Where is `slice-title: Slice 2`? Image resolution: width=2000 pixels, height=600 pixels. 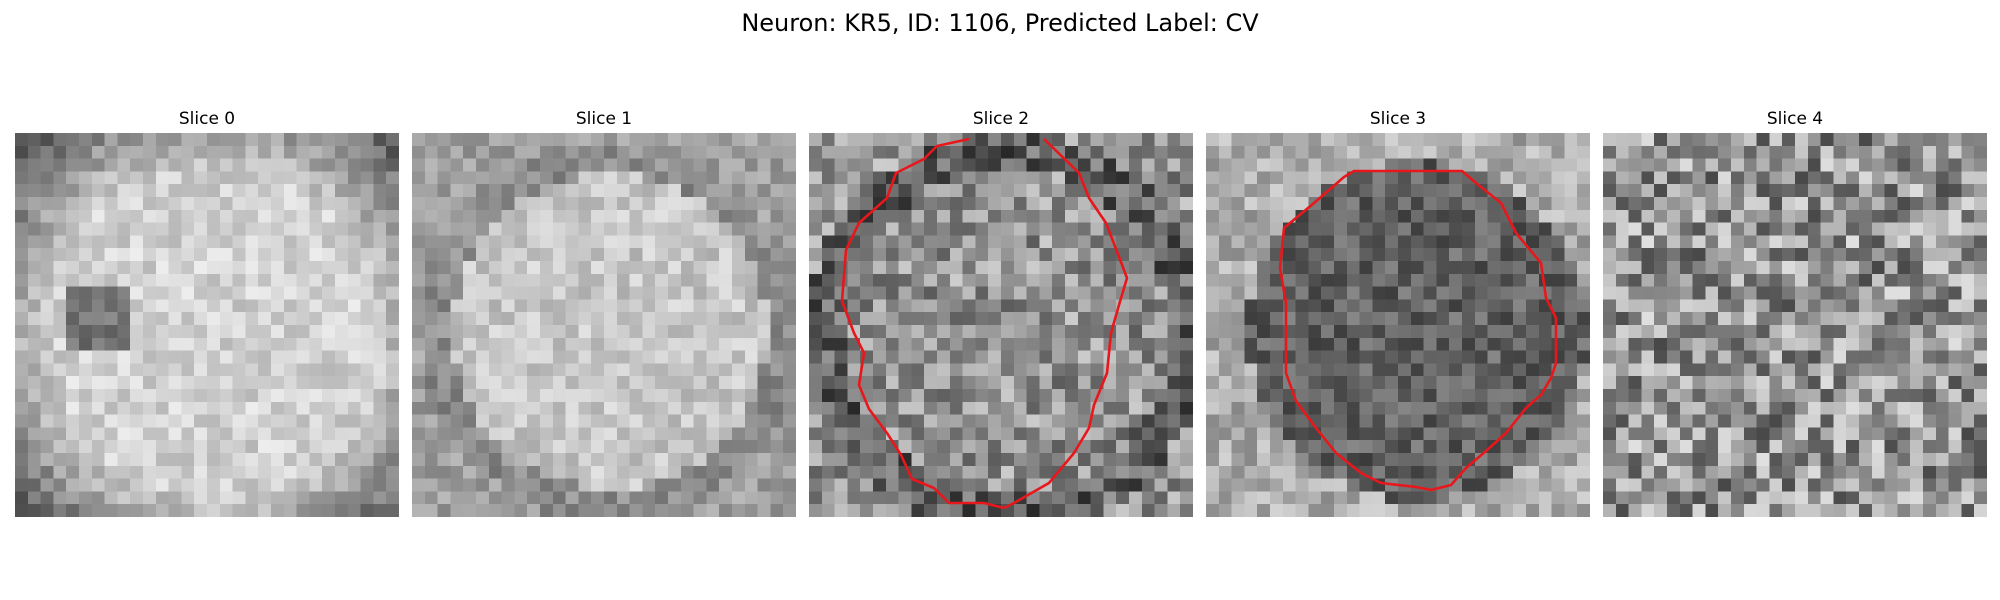
slice-title: Slice 2 is located at coordinates (1001, 119).